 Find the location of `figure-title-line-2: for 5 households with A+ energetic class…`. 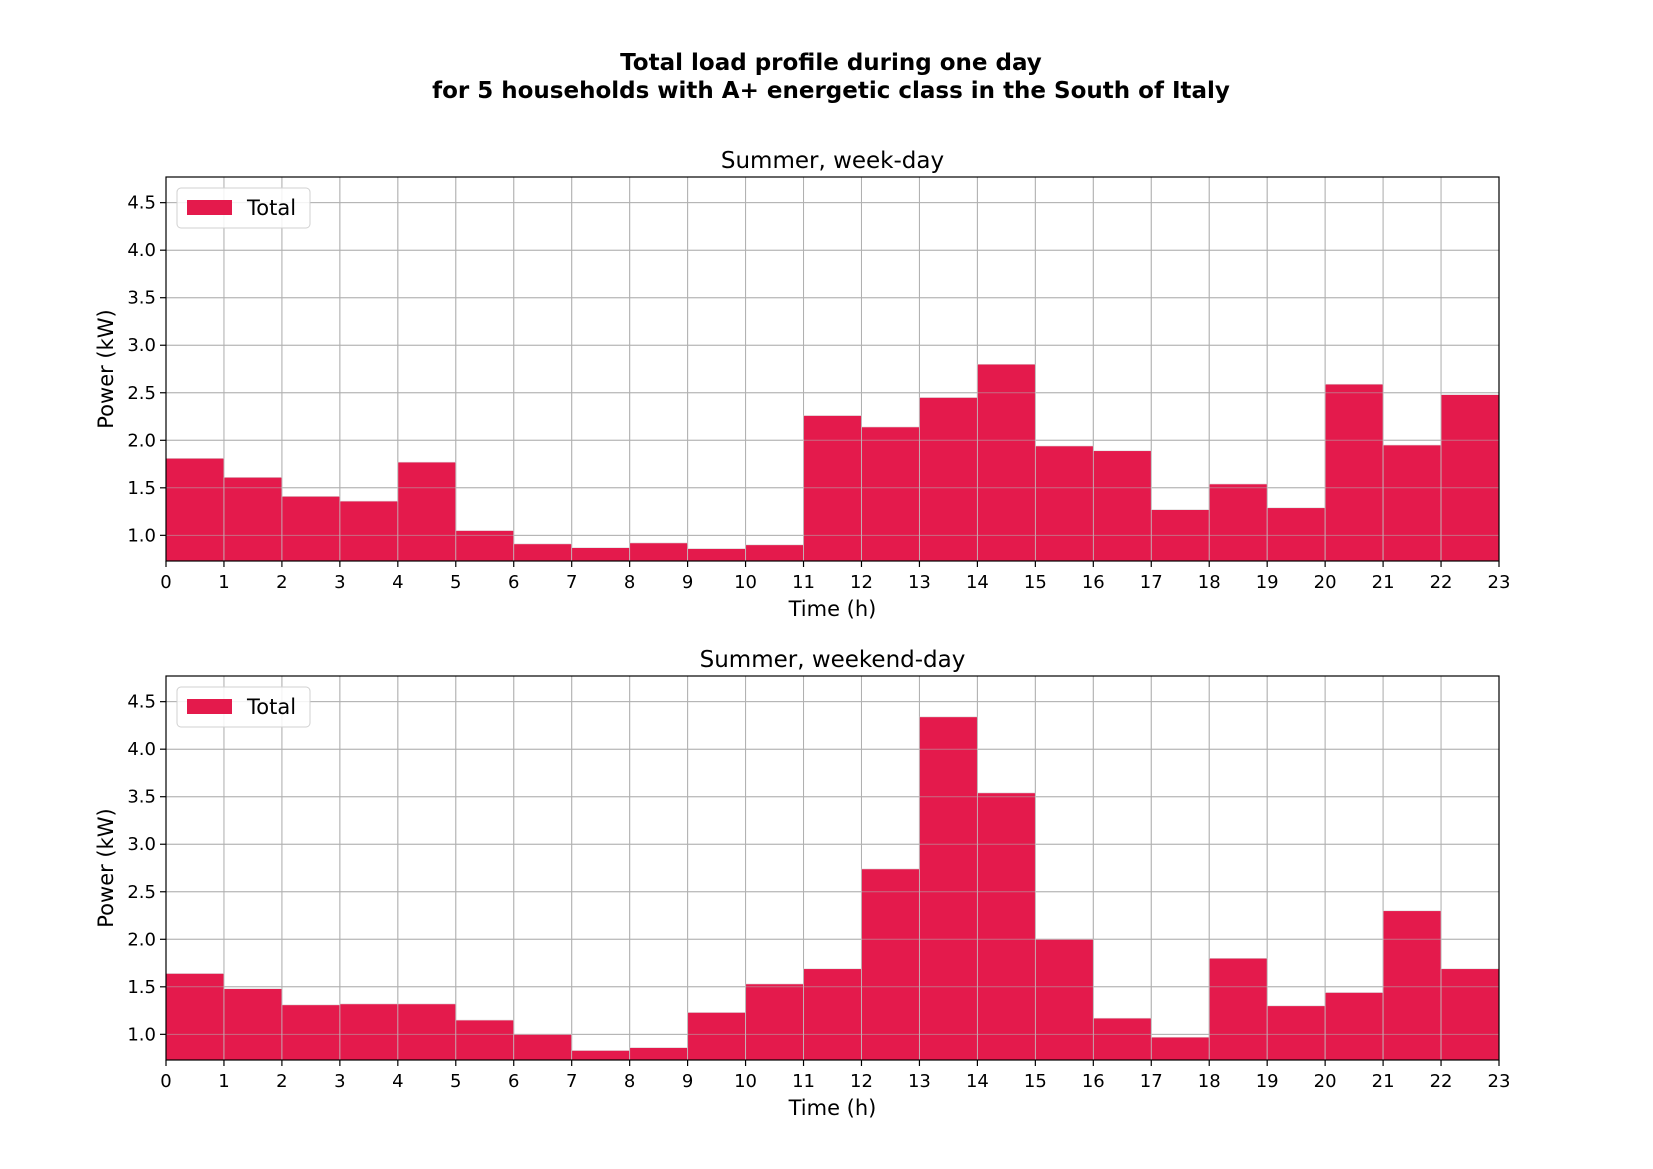

figure-title-line-2: for 5 households with A+ energetic class… is located at coordinates (831, 91).